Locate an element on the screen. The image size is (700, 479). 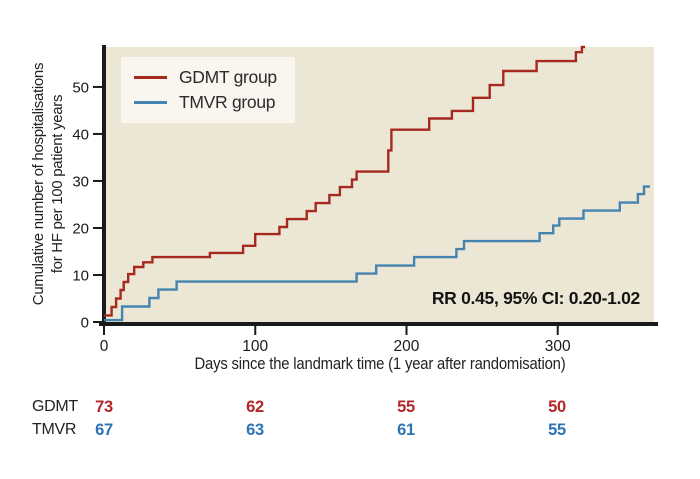
y-tick-label: 30 is located at coordinates (80, 181).